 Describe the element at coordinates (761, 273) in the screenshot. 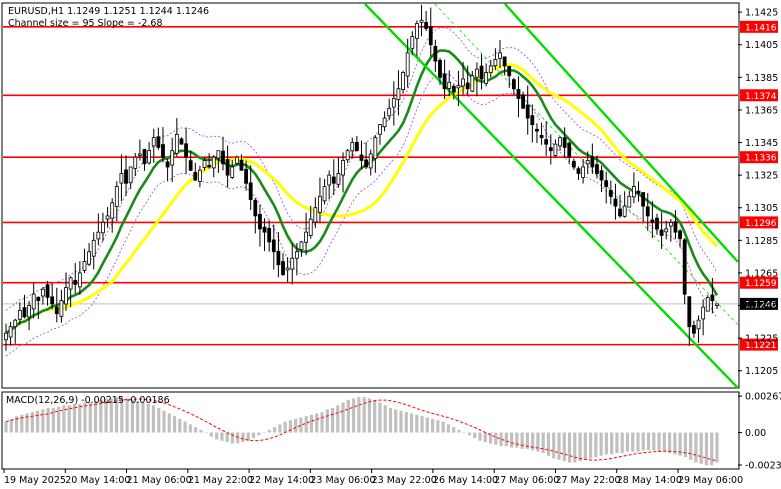

I see `price-tick-label: 1.1265` at that location.